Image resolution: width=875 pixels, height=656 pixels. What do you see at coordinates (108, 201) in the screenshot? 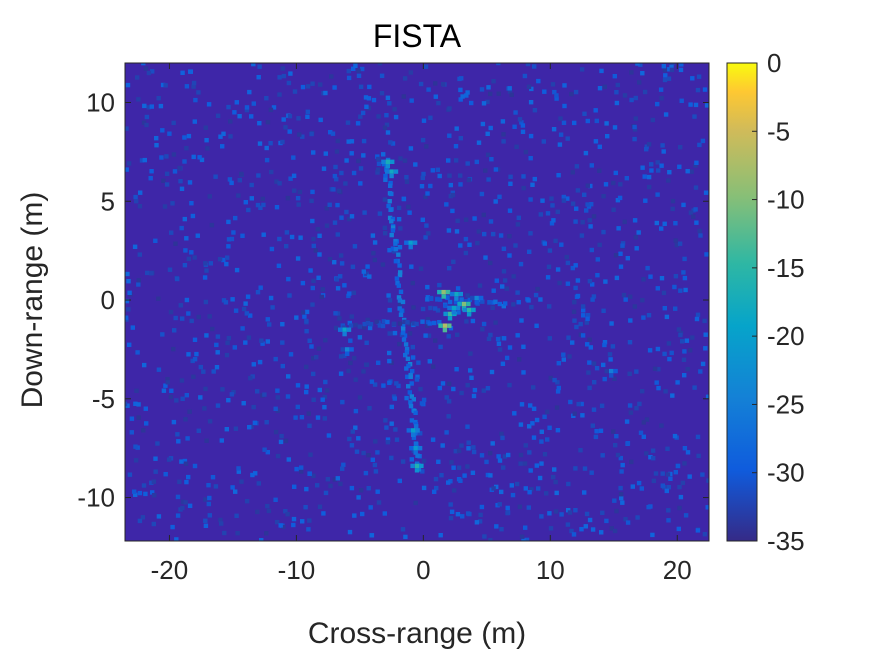
I see `y-tick-label: 5` at bounding box center [108, 201].